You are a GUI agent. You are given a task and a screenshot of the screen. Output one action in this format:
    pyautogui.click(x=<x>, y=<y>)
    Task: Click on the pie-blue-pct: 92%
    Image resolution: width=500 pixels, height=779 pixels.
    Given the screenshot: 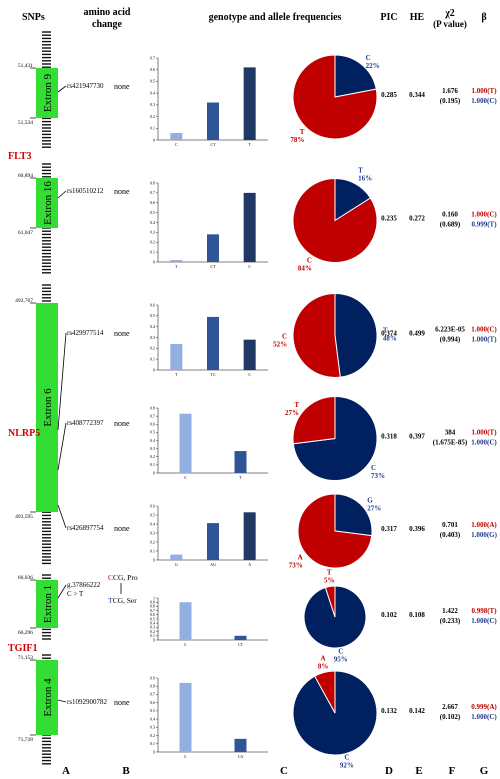 What is the action you would take?
    pyautogui.click(x=347, y=765)
    